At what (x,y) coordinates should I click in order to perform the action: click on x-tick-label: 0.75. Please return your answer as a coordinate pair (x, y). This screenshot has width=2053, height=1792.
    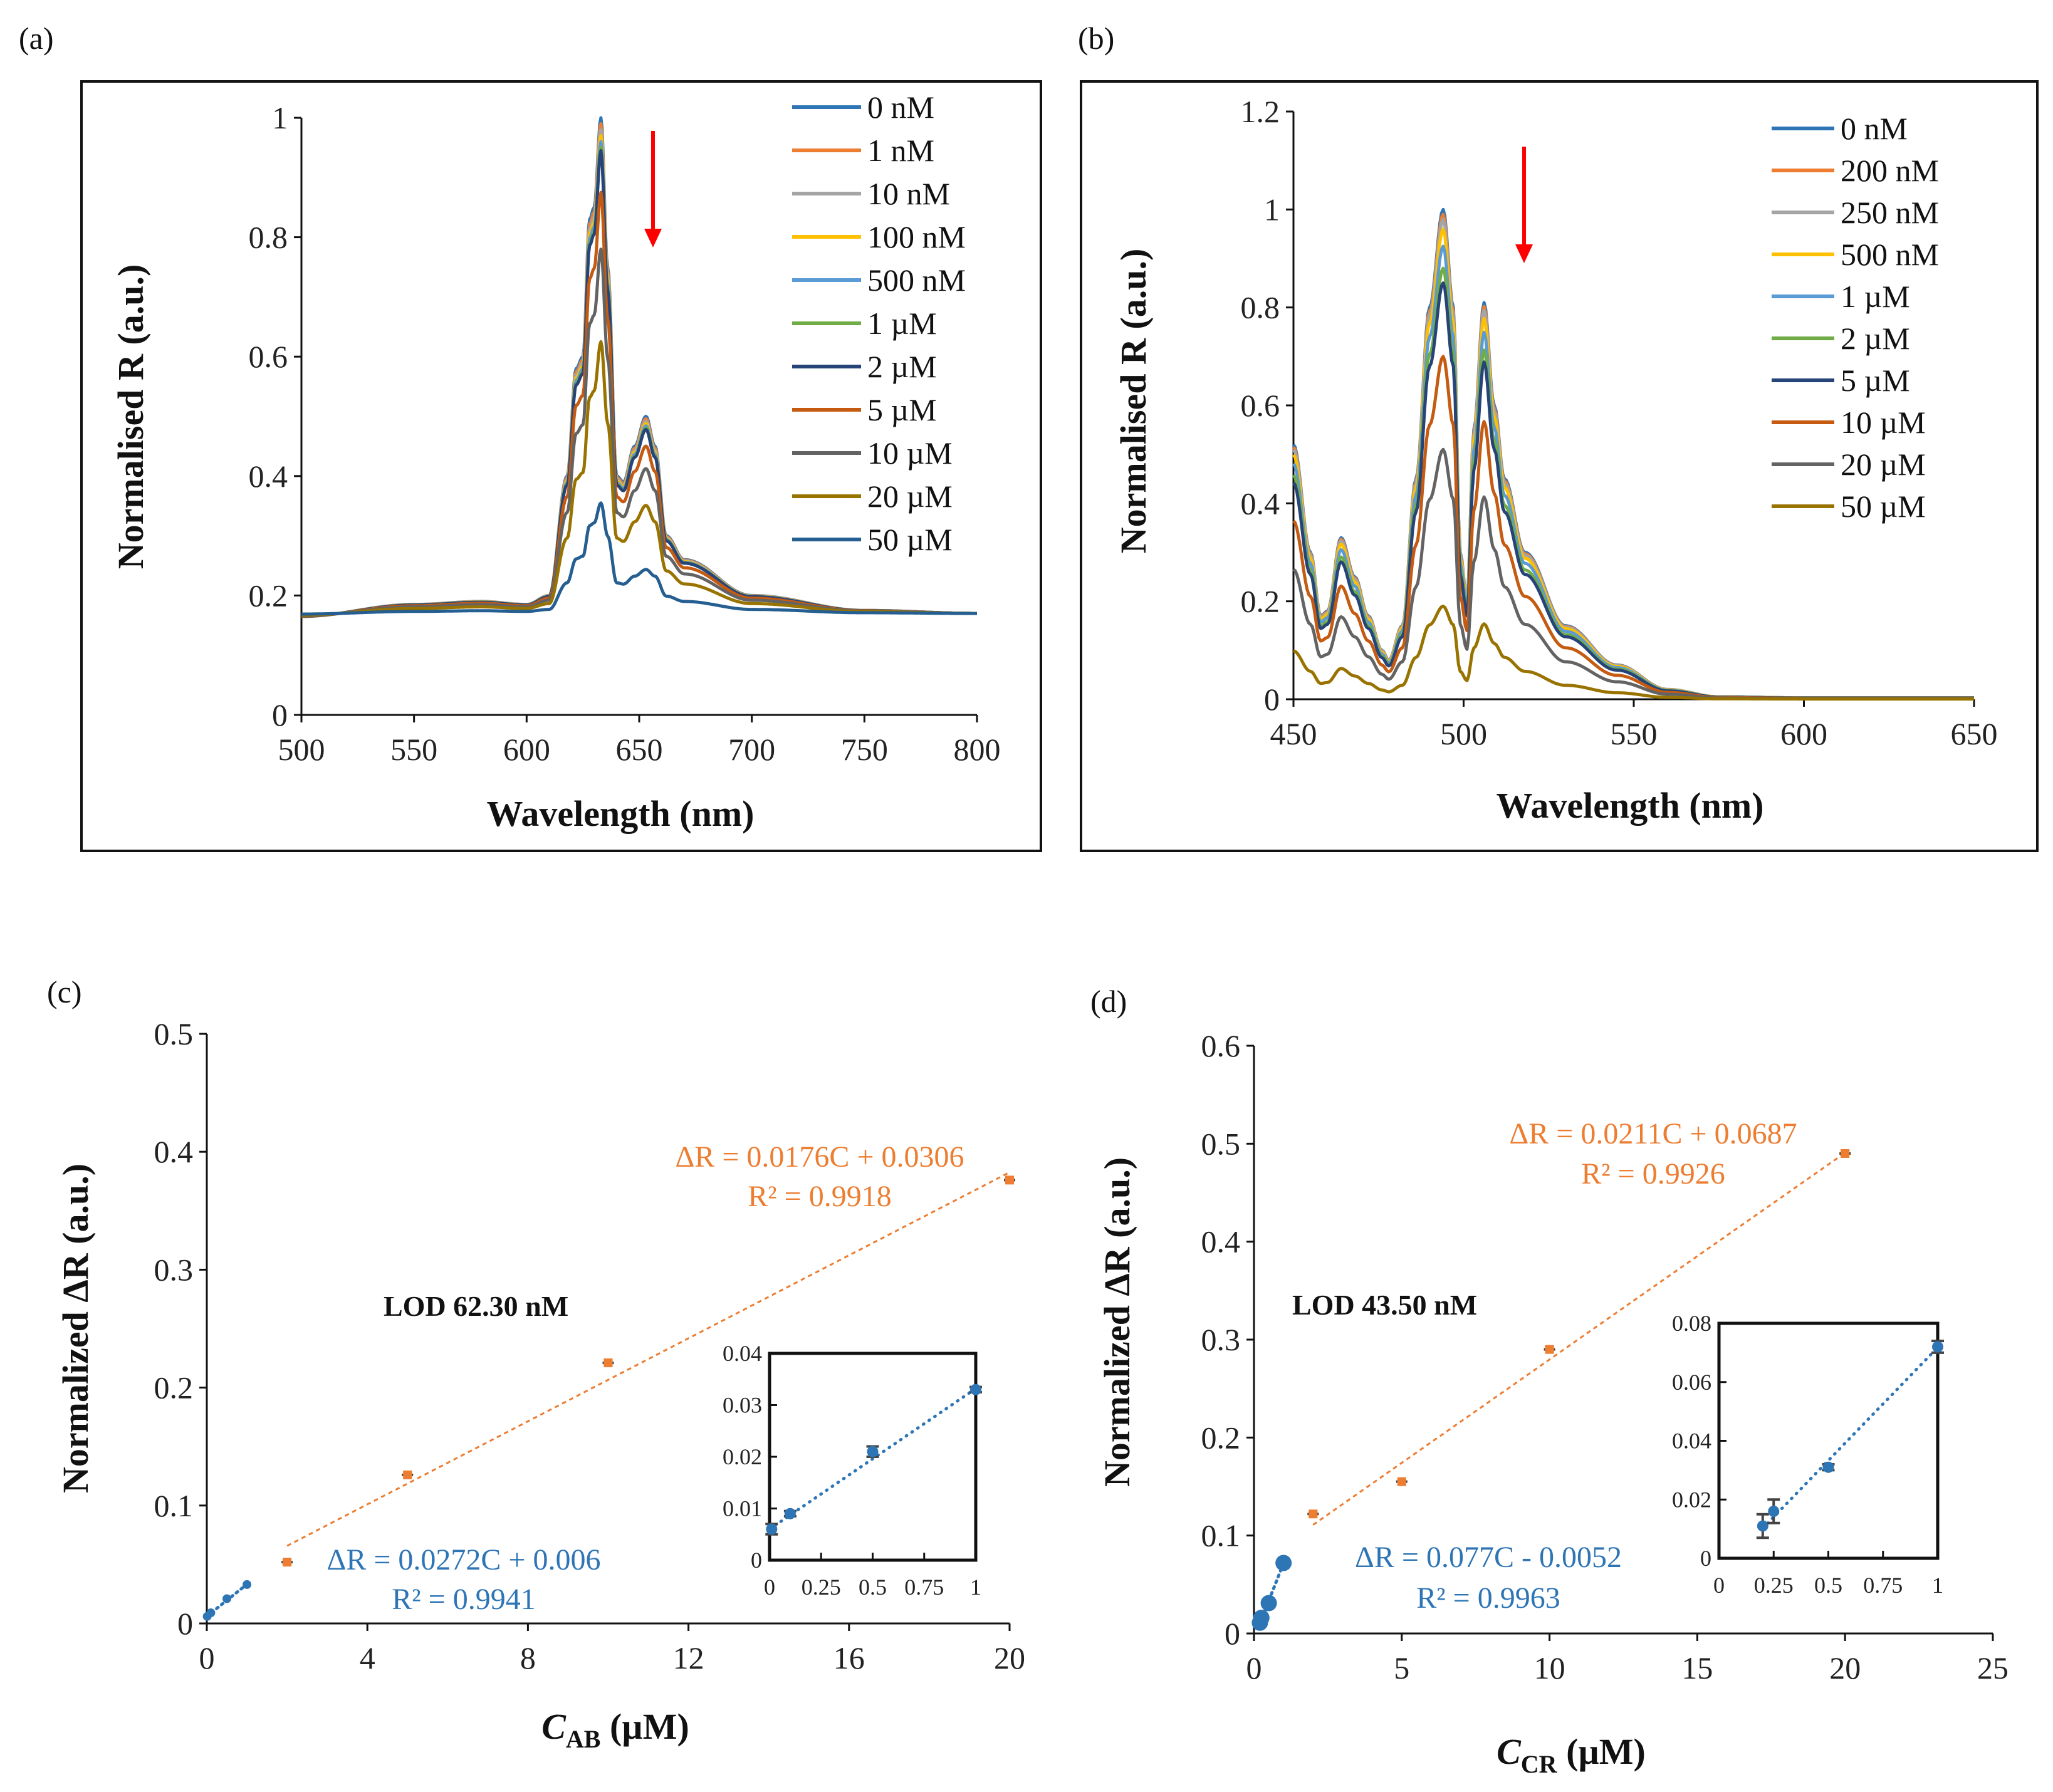
    Looking at the image, I should click on (924, 1587).